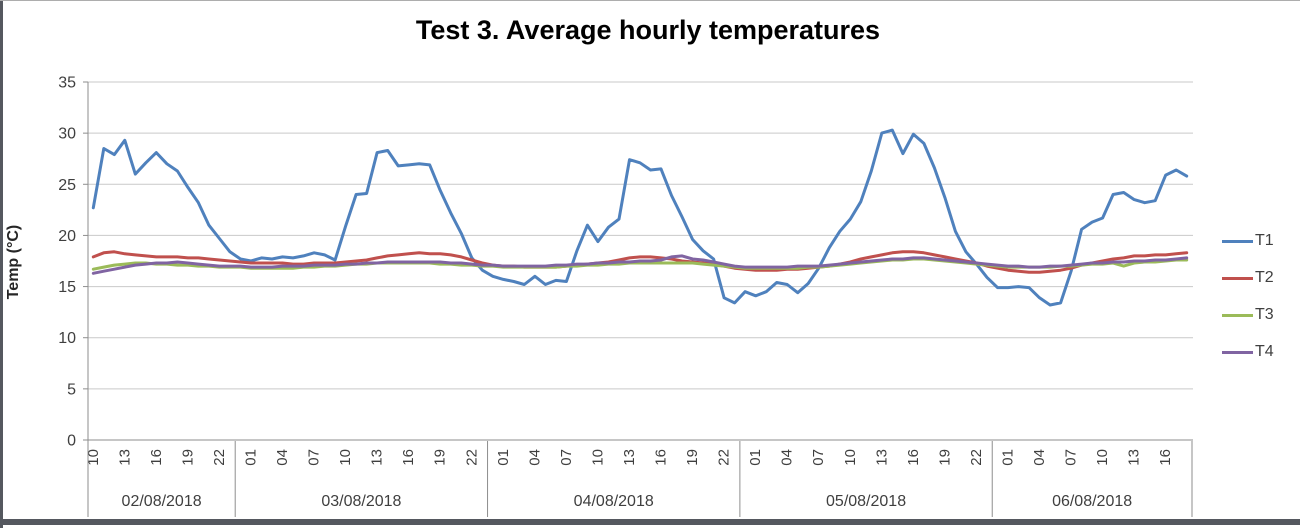  Describe the element at coordinates (361, 501) in the screenshot. I see `x-date-label-1: 03/08/2018` at that location.